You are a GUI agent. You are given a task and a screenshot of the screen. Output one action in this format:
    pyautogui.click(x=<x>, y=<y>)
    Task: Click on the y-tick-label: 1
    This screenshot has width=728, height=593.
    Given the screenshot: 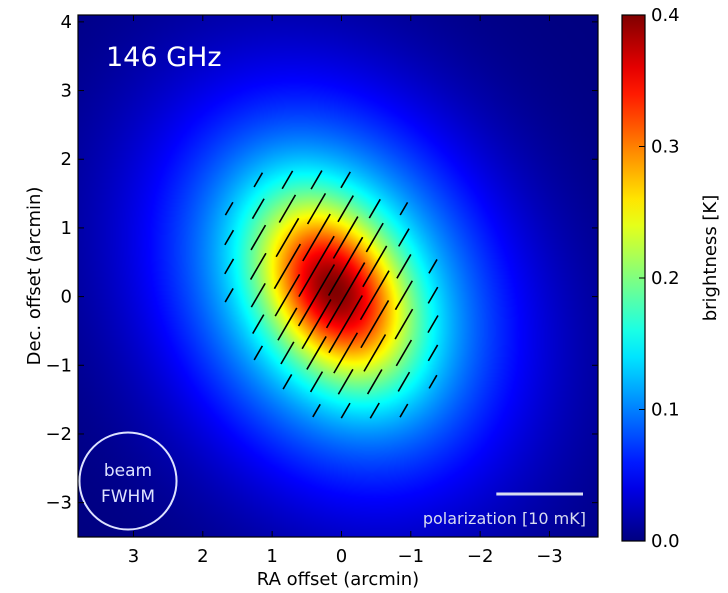 What is the action you would take?
    pyautogui.click(x=66, y=228)
    